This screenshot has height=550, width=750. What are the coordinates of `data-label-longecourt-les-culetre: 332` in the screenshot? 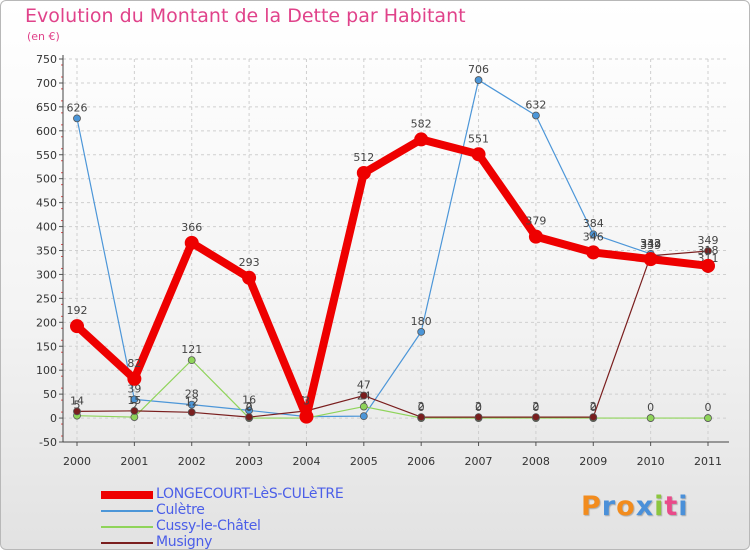 It's located at (650, 243).